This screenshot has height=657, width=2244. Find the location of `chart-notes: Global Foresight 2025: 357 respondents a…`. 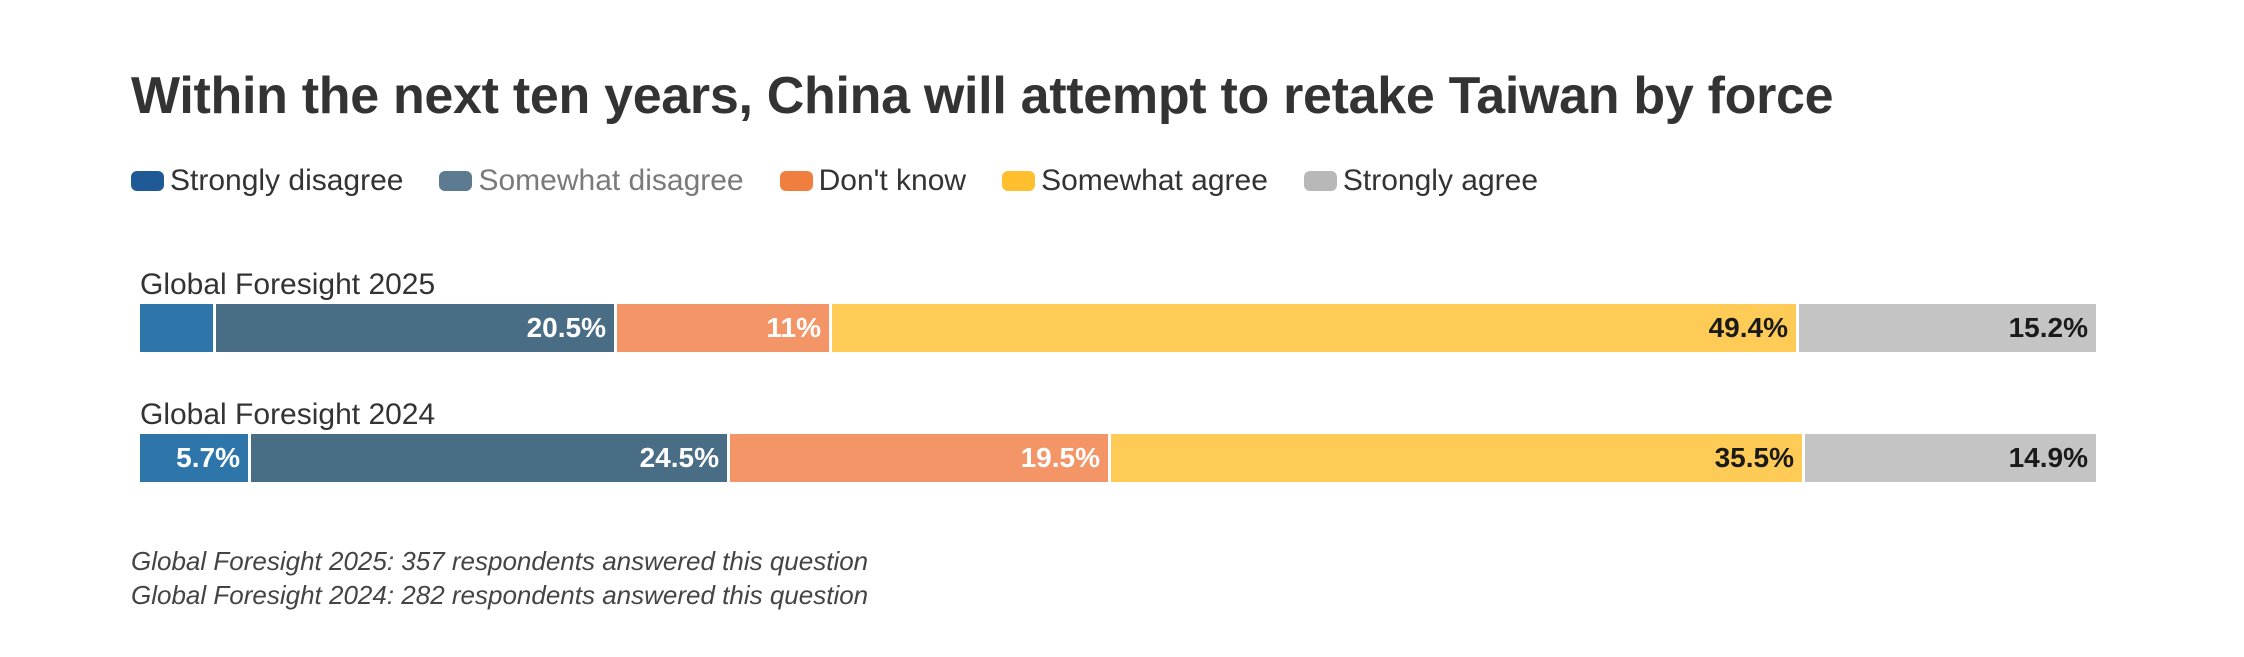

chart-notes: Global Foresight 2025: 357 respondents a… is located at coordinates (499, 578).